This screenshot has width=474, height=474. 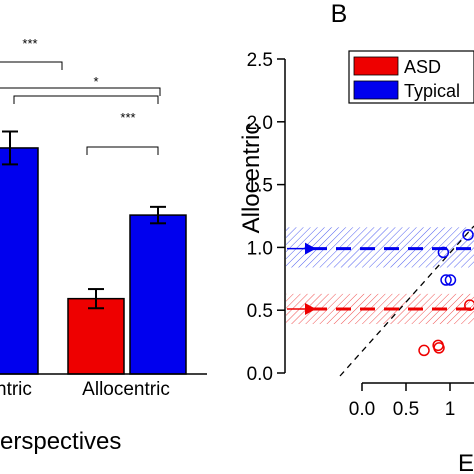 I want to click on x-axis: 0.0 0.5 1, so click(x=411, y=401).